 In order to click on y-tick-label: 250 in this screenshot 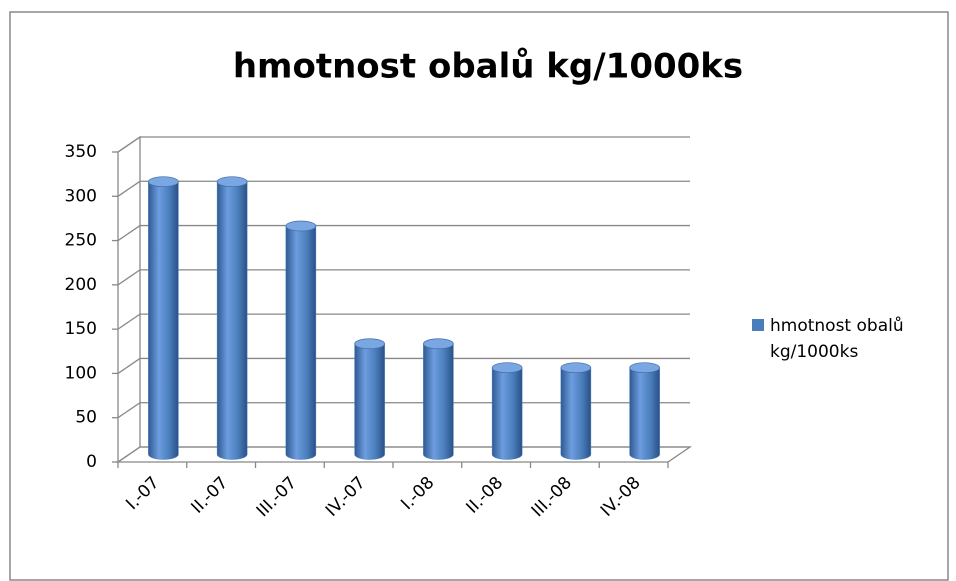, I will do `click(81, 241)`.